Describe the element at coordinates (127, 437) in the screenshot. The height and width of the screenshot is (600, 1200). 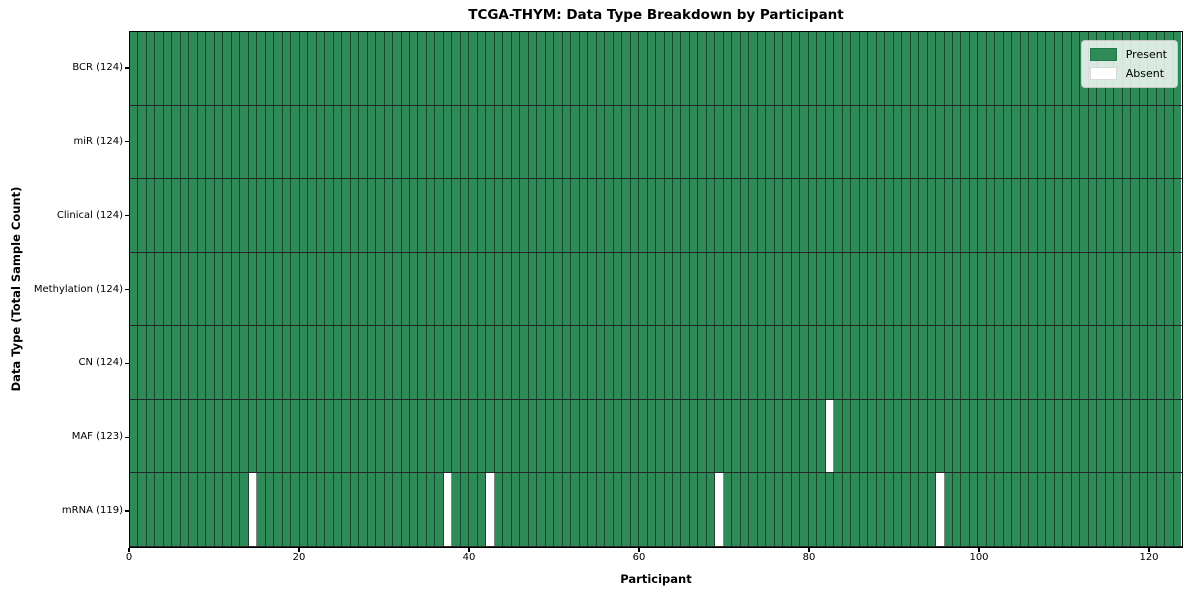
I see `y-tick-mark` at that location.